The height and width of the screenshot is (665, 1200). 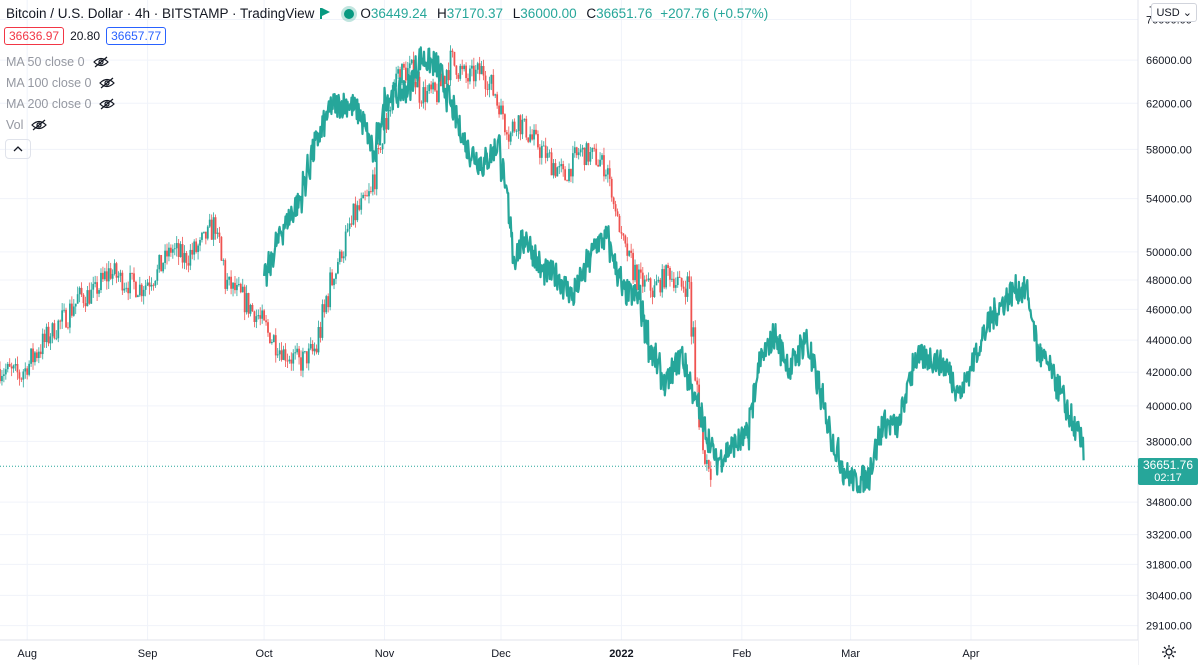 I want to click on open-value: 36449.24, so click(x=399, y=13).